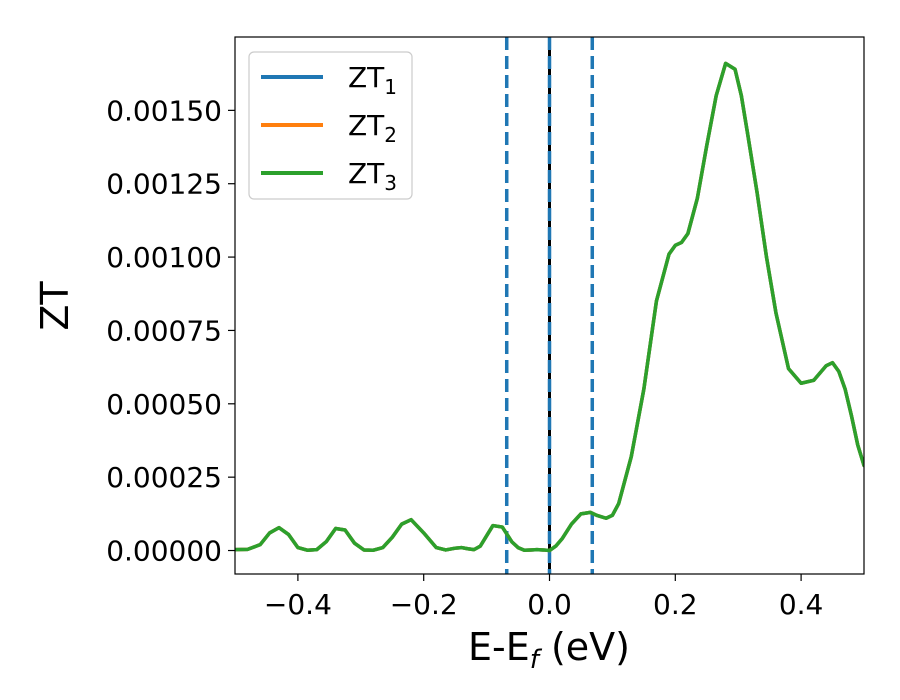 This screenshot has height=700, width=900. I want to click on legend: ZT1 ZT2 ZT3, so click(330, 125).